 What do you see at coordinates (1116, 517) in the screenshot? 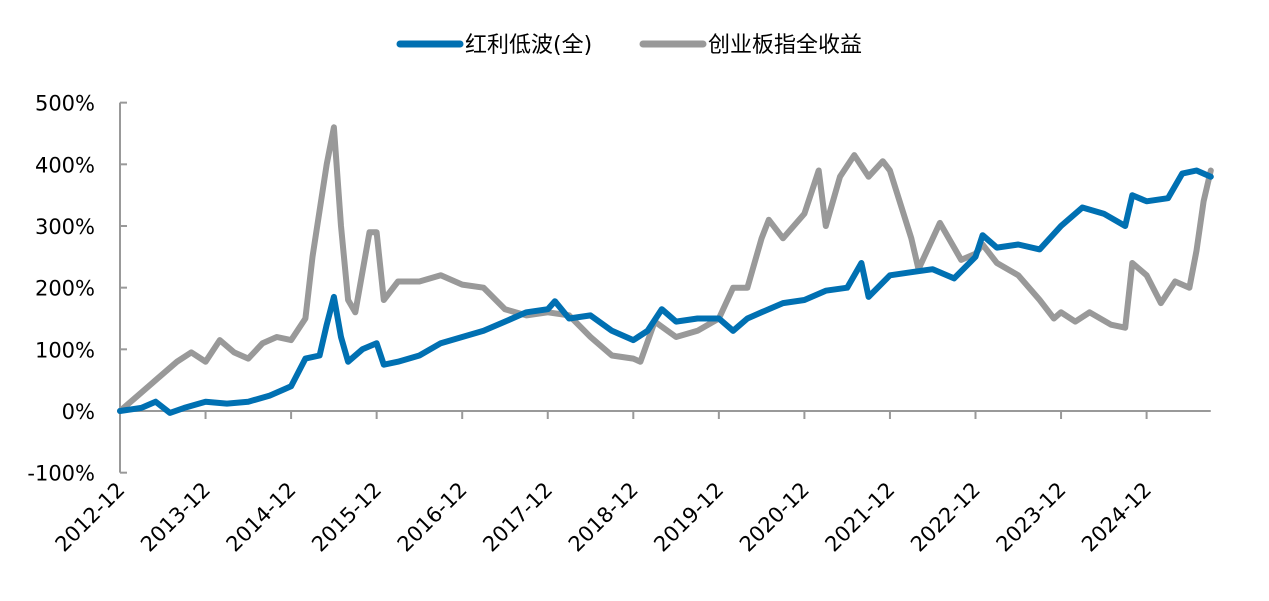
I see `x-tick-label: 2024-12` at bounding box center [1116, 517].